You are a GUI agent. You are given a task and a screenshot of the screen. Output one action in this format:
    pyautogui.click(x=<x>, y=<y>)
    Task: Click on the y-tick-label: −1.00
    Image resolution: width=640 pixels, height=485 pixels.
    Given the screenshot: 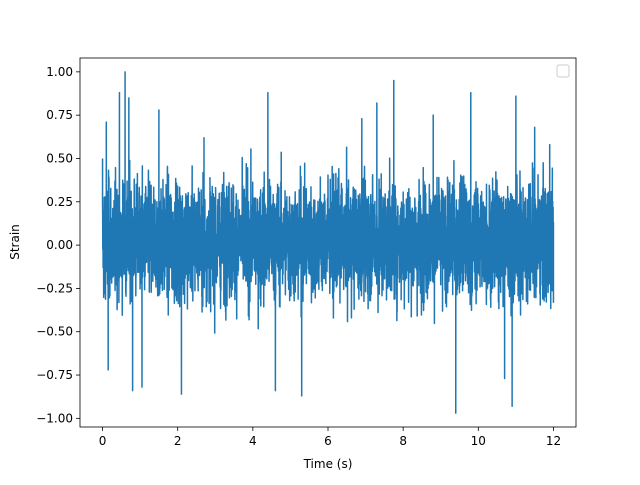 What is the action you would take?
    pyautogui.click(x=54, y=418)
    